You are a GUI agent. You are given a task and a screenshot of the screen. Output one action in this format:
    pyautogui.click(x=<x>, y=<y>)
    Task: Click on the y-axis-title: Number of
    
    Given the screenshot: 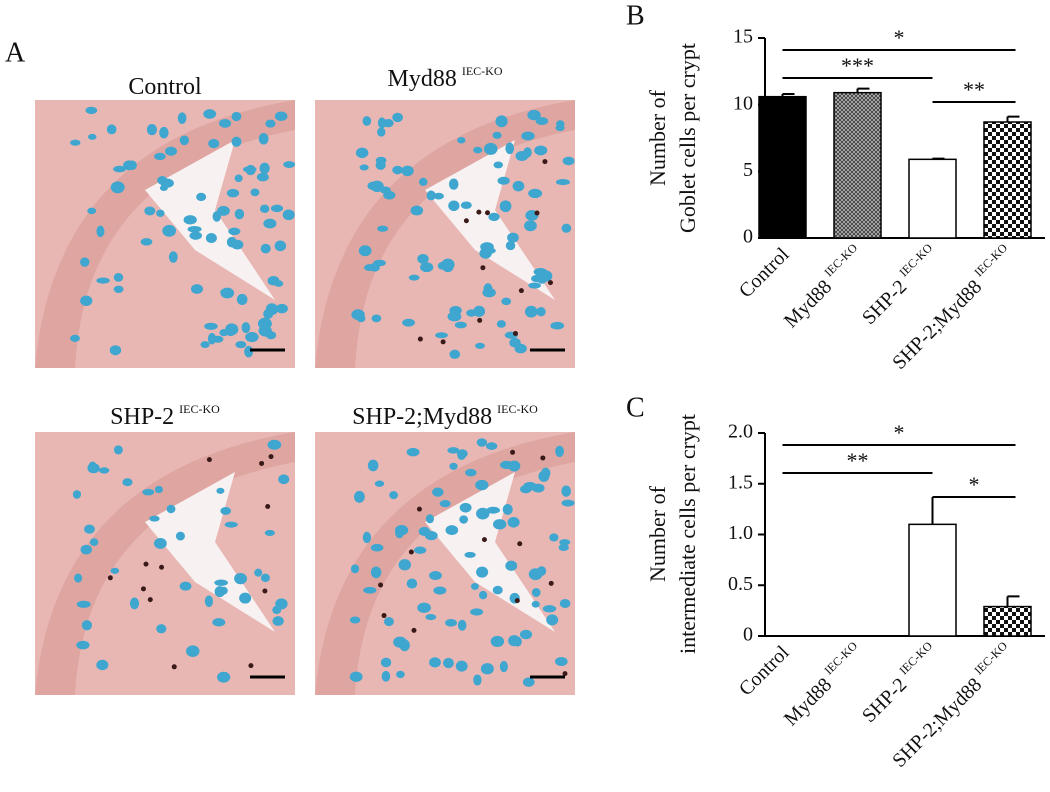 What is the action you would take?
    pyautogui.click(x=657, y=137)
    